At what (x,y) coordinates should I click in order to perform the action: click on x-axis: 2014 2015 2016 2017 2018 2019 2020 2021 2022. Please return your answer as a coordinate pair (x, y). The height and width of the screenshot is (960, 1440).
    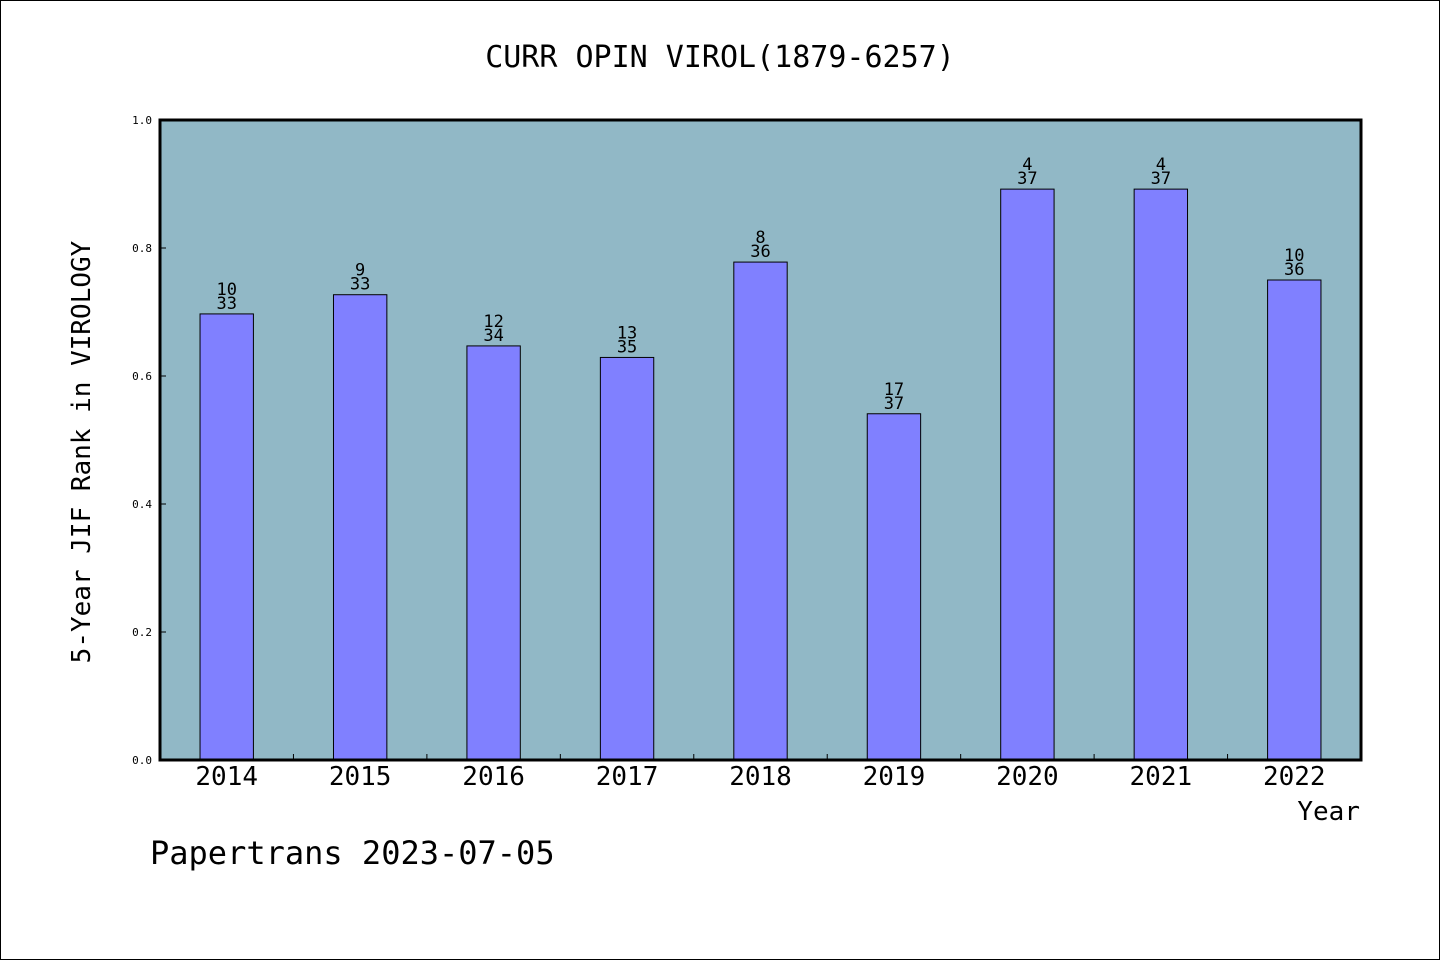
    Looking at the image, I should click on (760, 773).